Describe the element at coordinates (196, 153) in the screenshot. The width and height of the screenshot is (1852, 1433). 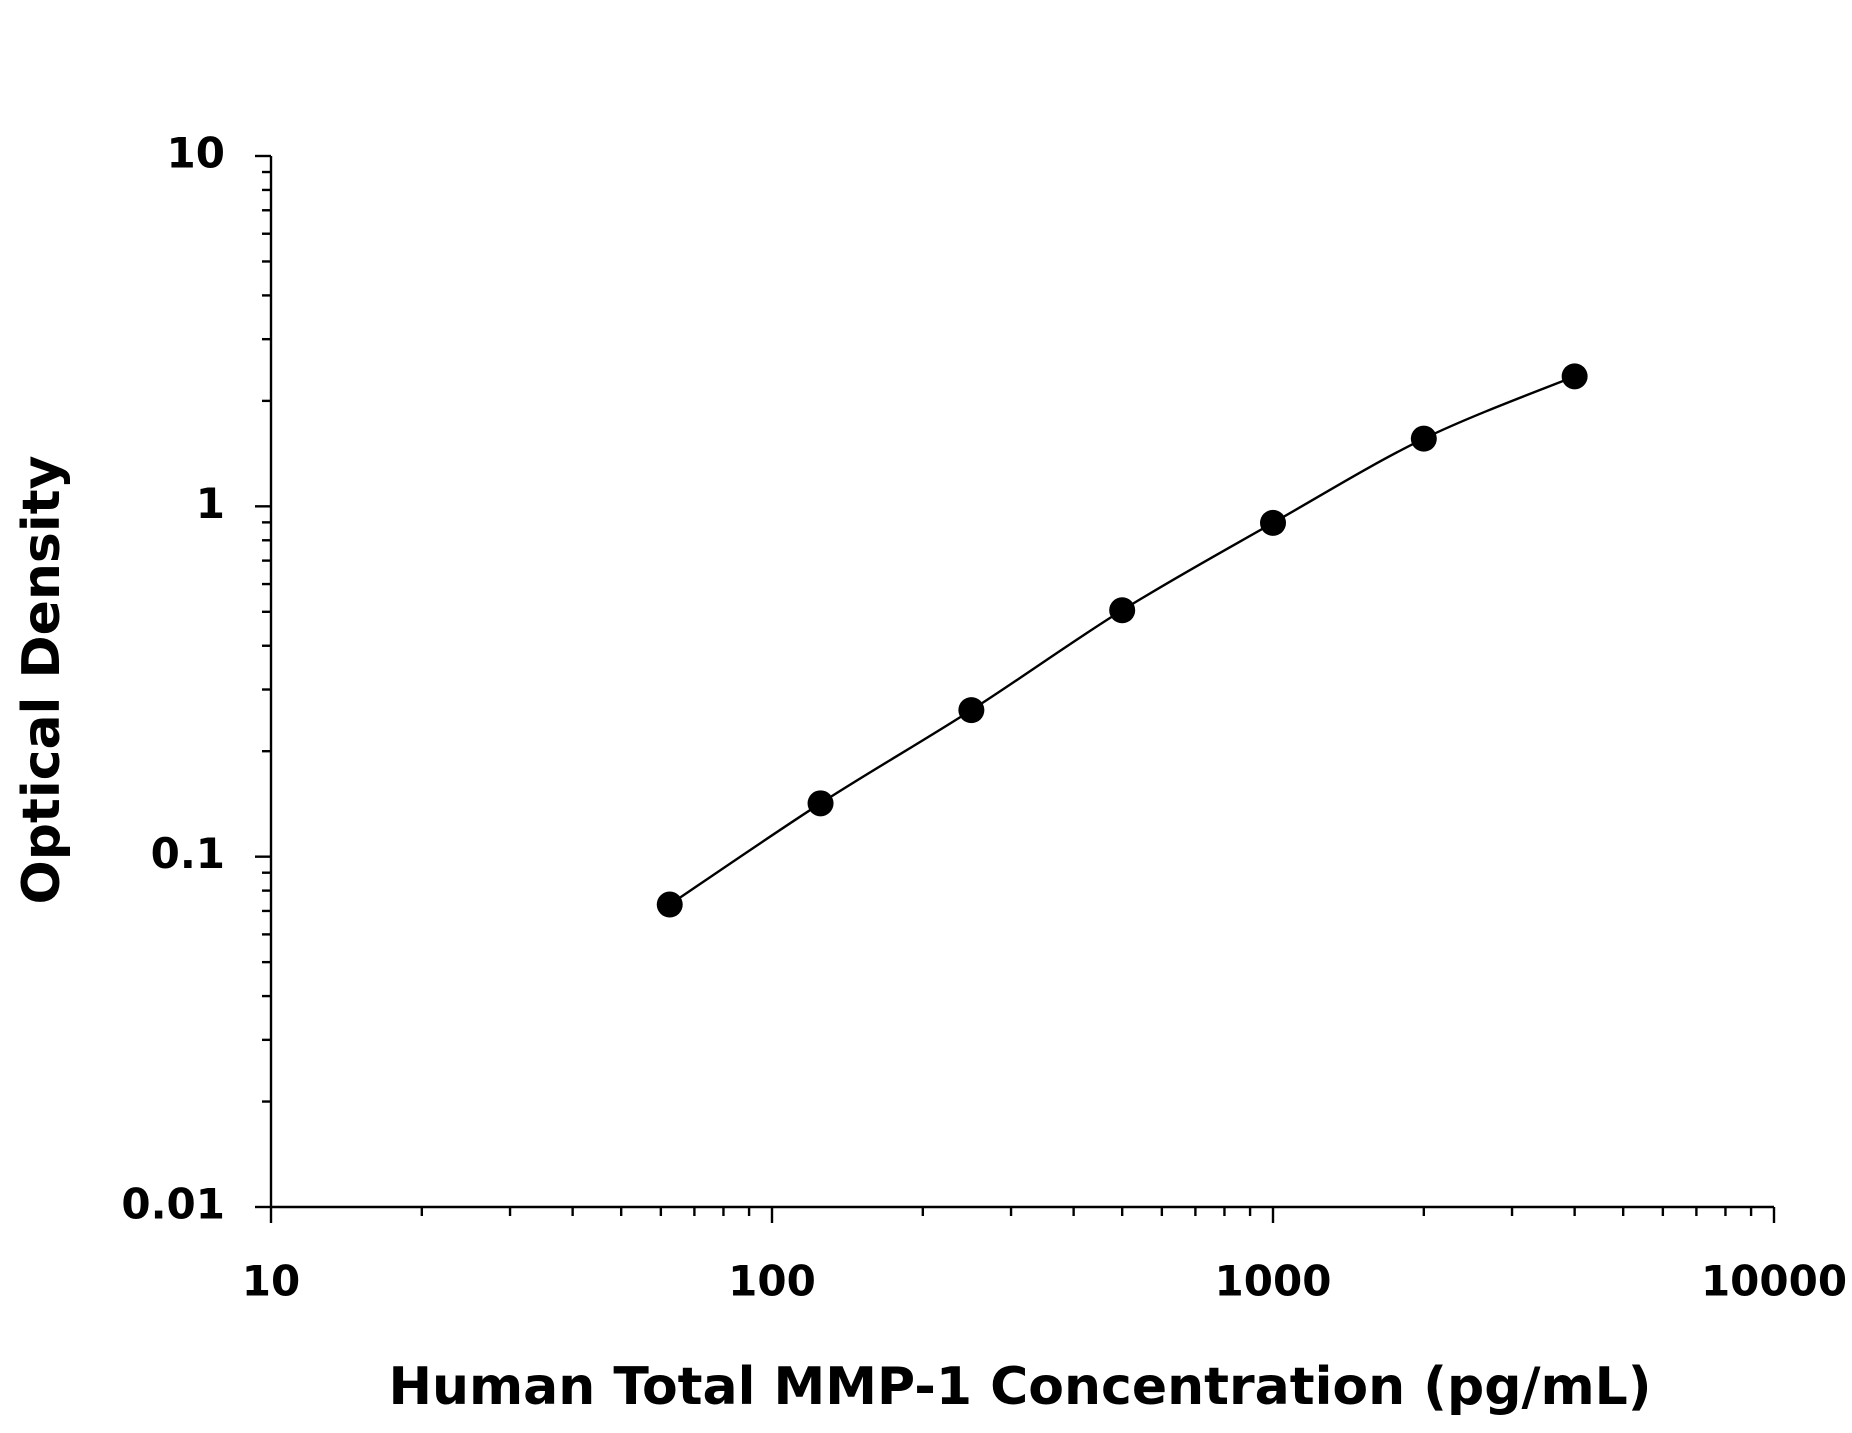
I see `y-tick-label: 10` at that location.